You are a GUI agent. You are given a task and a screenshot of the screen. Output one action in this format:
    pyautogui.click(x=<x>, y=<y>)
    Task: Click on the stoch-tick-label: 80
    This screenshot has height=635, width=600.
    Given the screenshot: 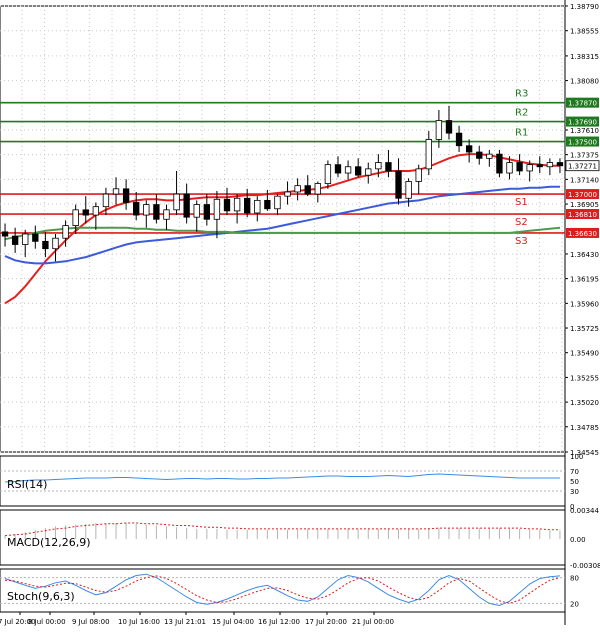 What is the action you would take?
    pyautogui.click(x=574, y=579)
    